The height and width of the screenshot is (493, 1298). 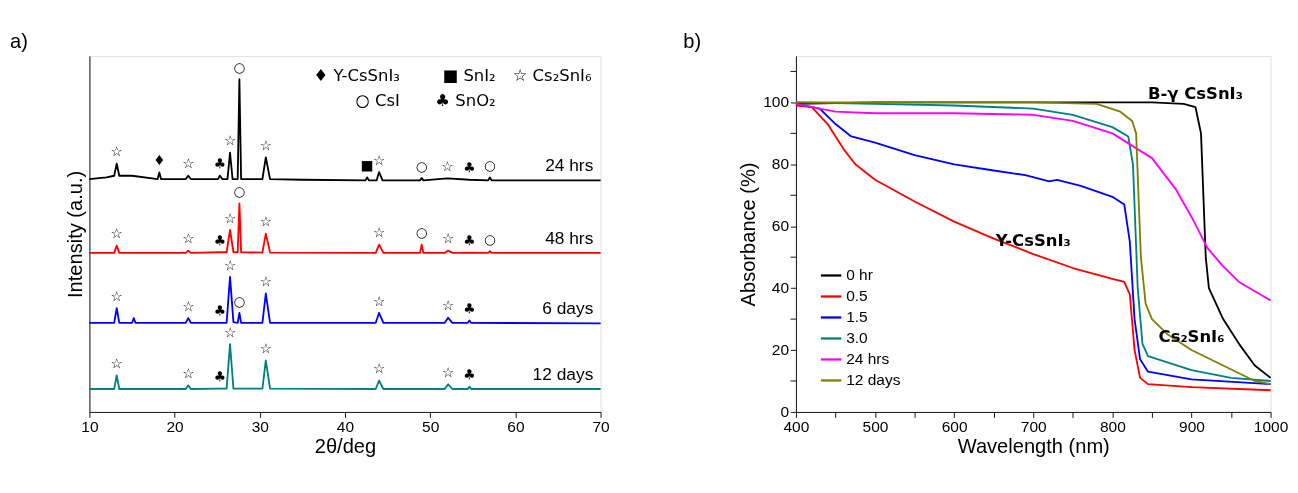 I want to click on annotation: B-γ CsSnI₃, so click(x=1195, y=93).